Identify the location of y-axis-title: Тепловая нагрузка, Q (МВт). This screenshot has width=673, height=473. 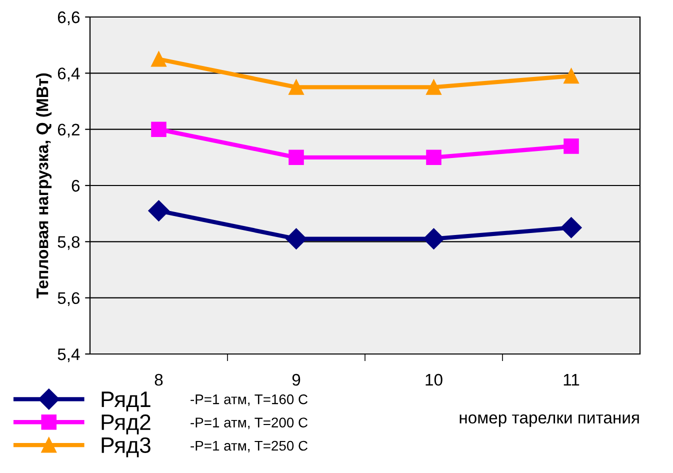
(44, 185).